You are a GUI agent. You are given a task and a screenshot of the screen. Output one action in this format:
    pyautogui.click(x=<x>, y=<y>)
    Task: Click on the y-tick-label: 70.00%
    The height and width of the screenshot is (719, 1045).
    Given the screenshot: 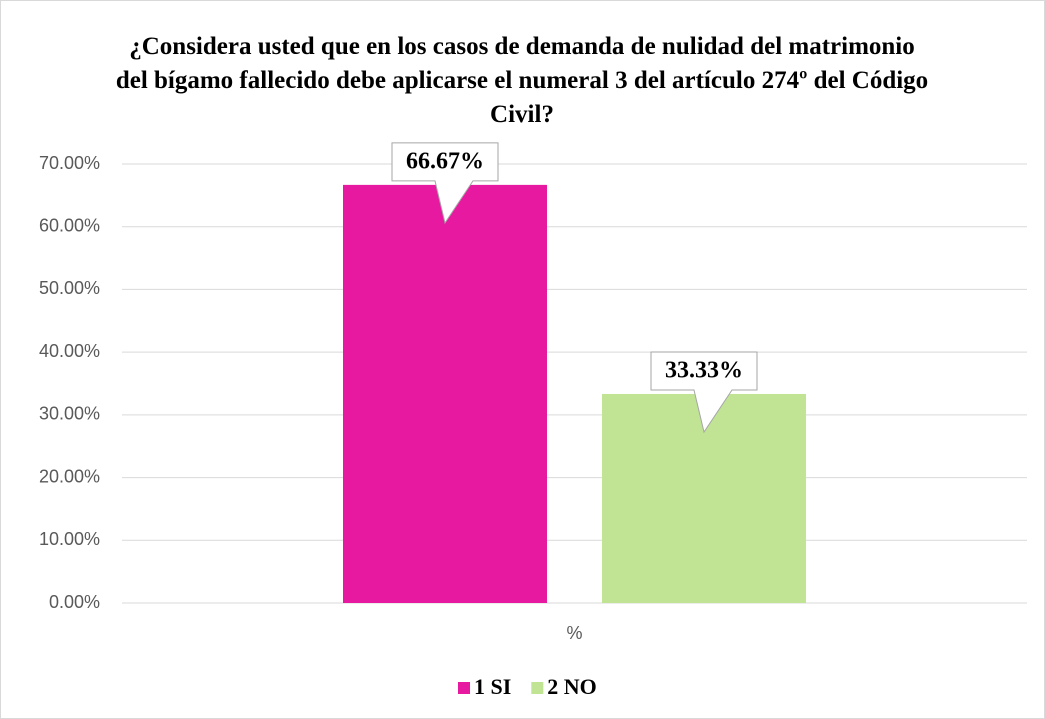 What is the action you would take?
    pyautogui.click(x=69, y=163)
    